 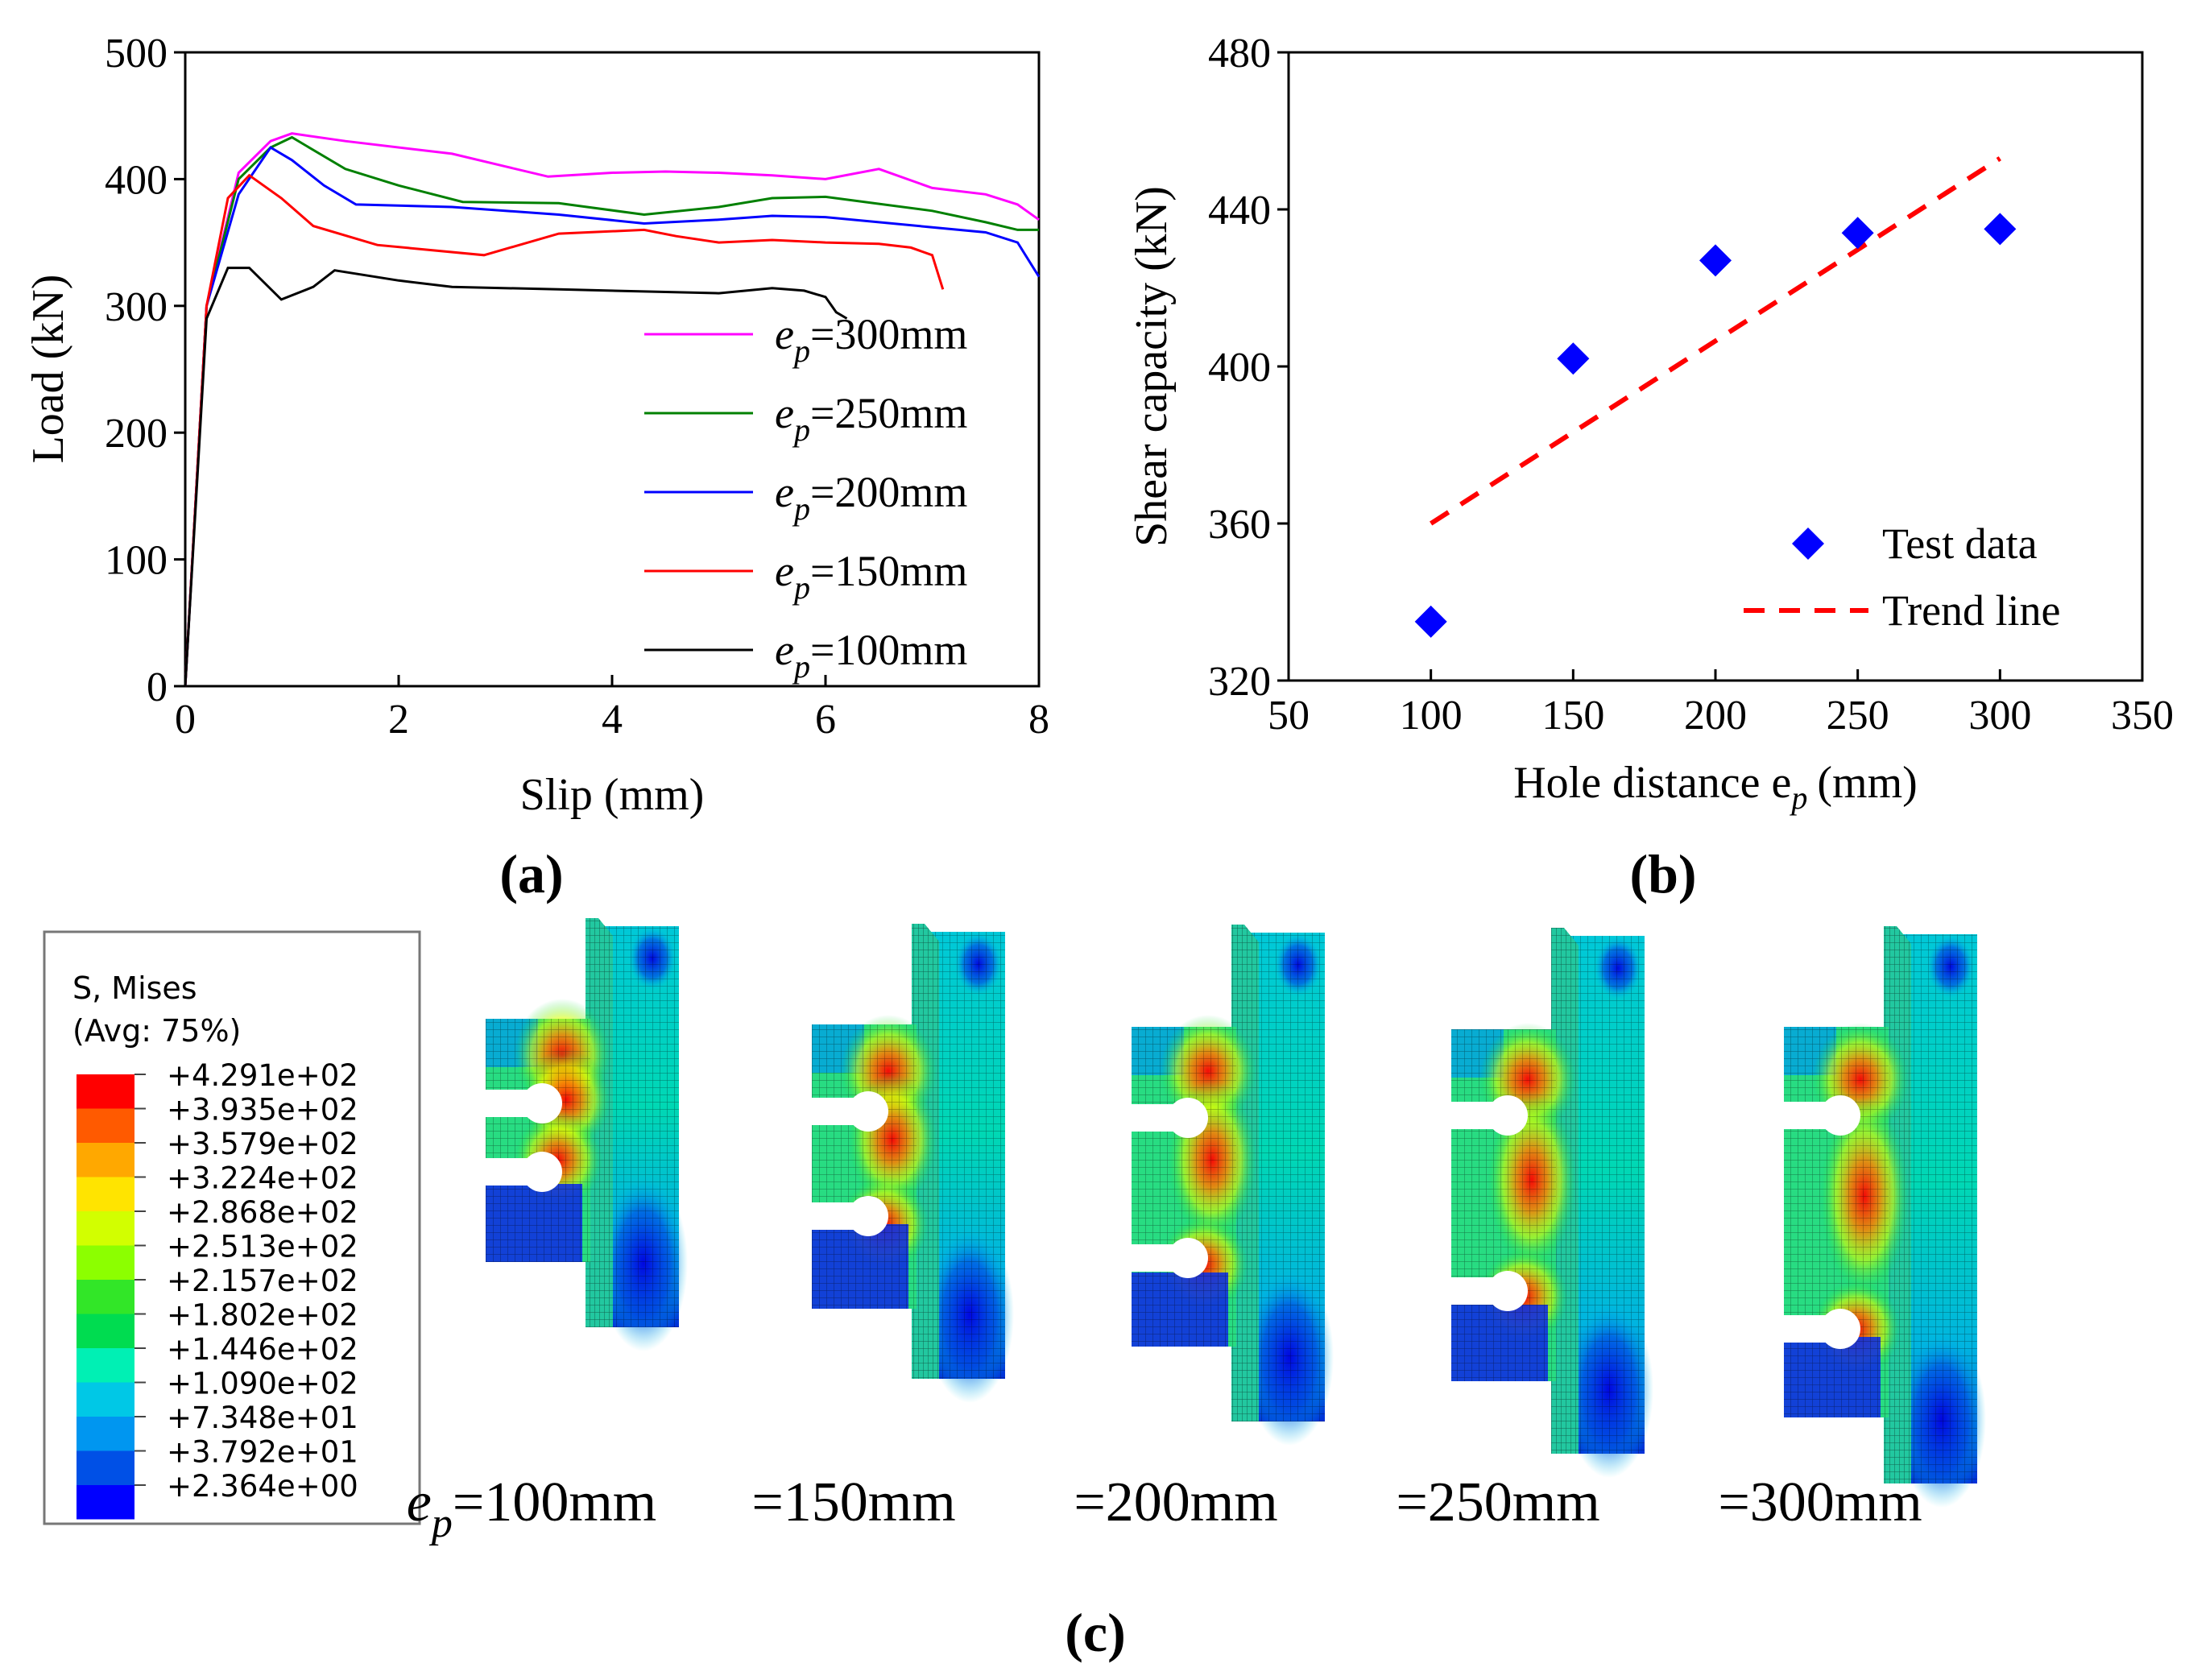 What do you see at coordinates (262, 1075) in the screenshot?
I see `colorbar-value-0: +4.291e+02` at bounding box center [262, 1075].